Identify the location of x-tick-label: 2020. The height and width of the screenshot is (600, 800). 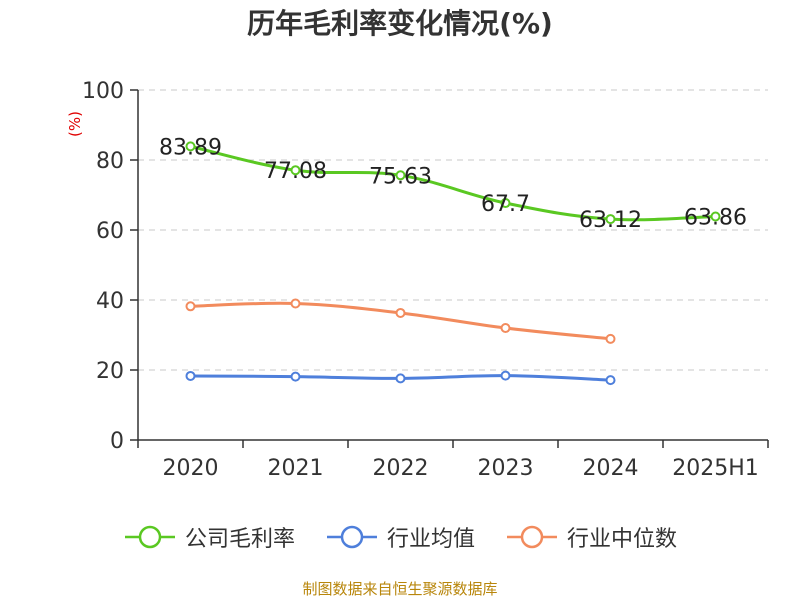
(191, 468).